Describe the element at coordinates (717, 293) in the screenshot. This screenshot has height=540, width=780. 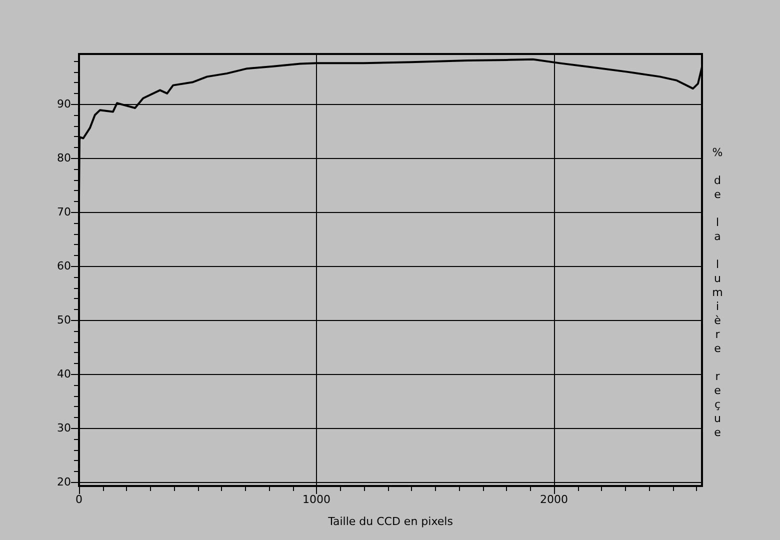
I see `y-axis-title: % de la lumière reçue` at that location.